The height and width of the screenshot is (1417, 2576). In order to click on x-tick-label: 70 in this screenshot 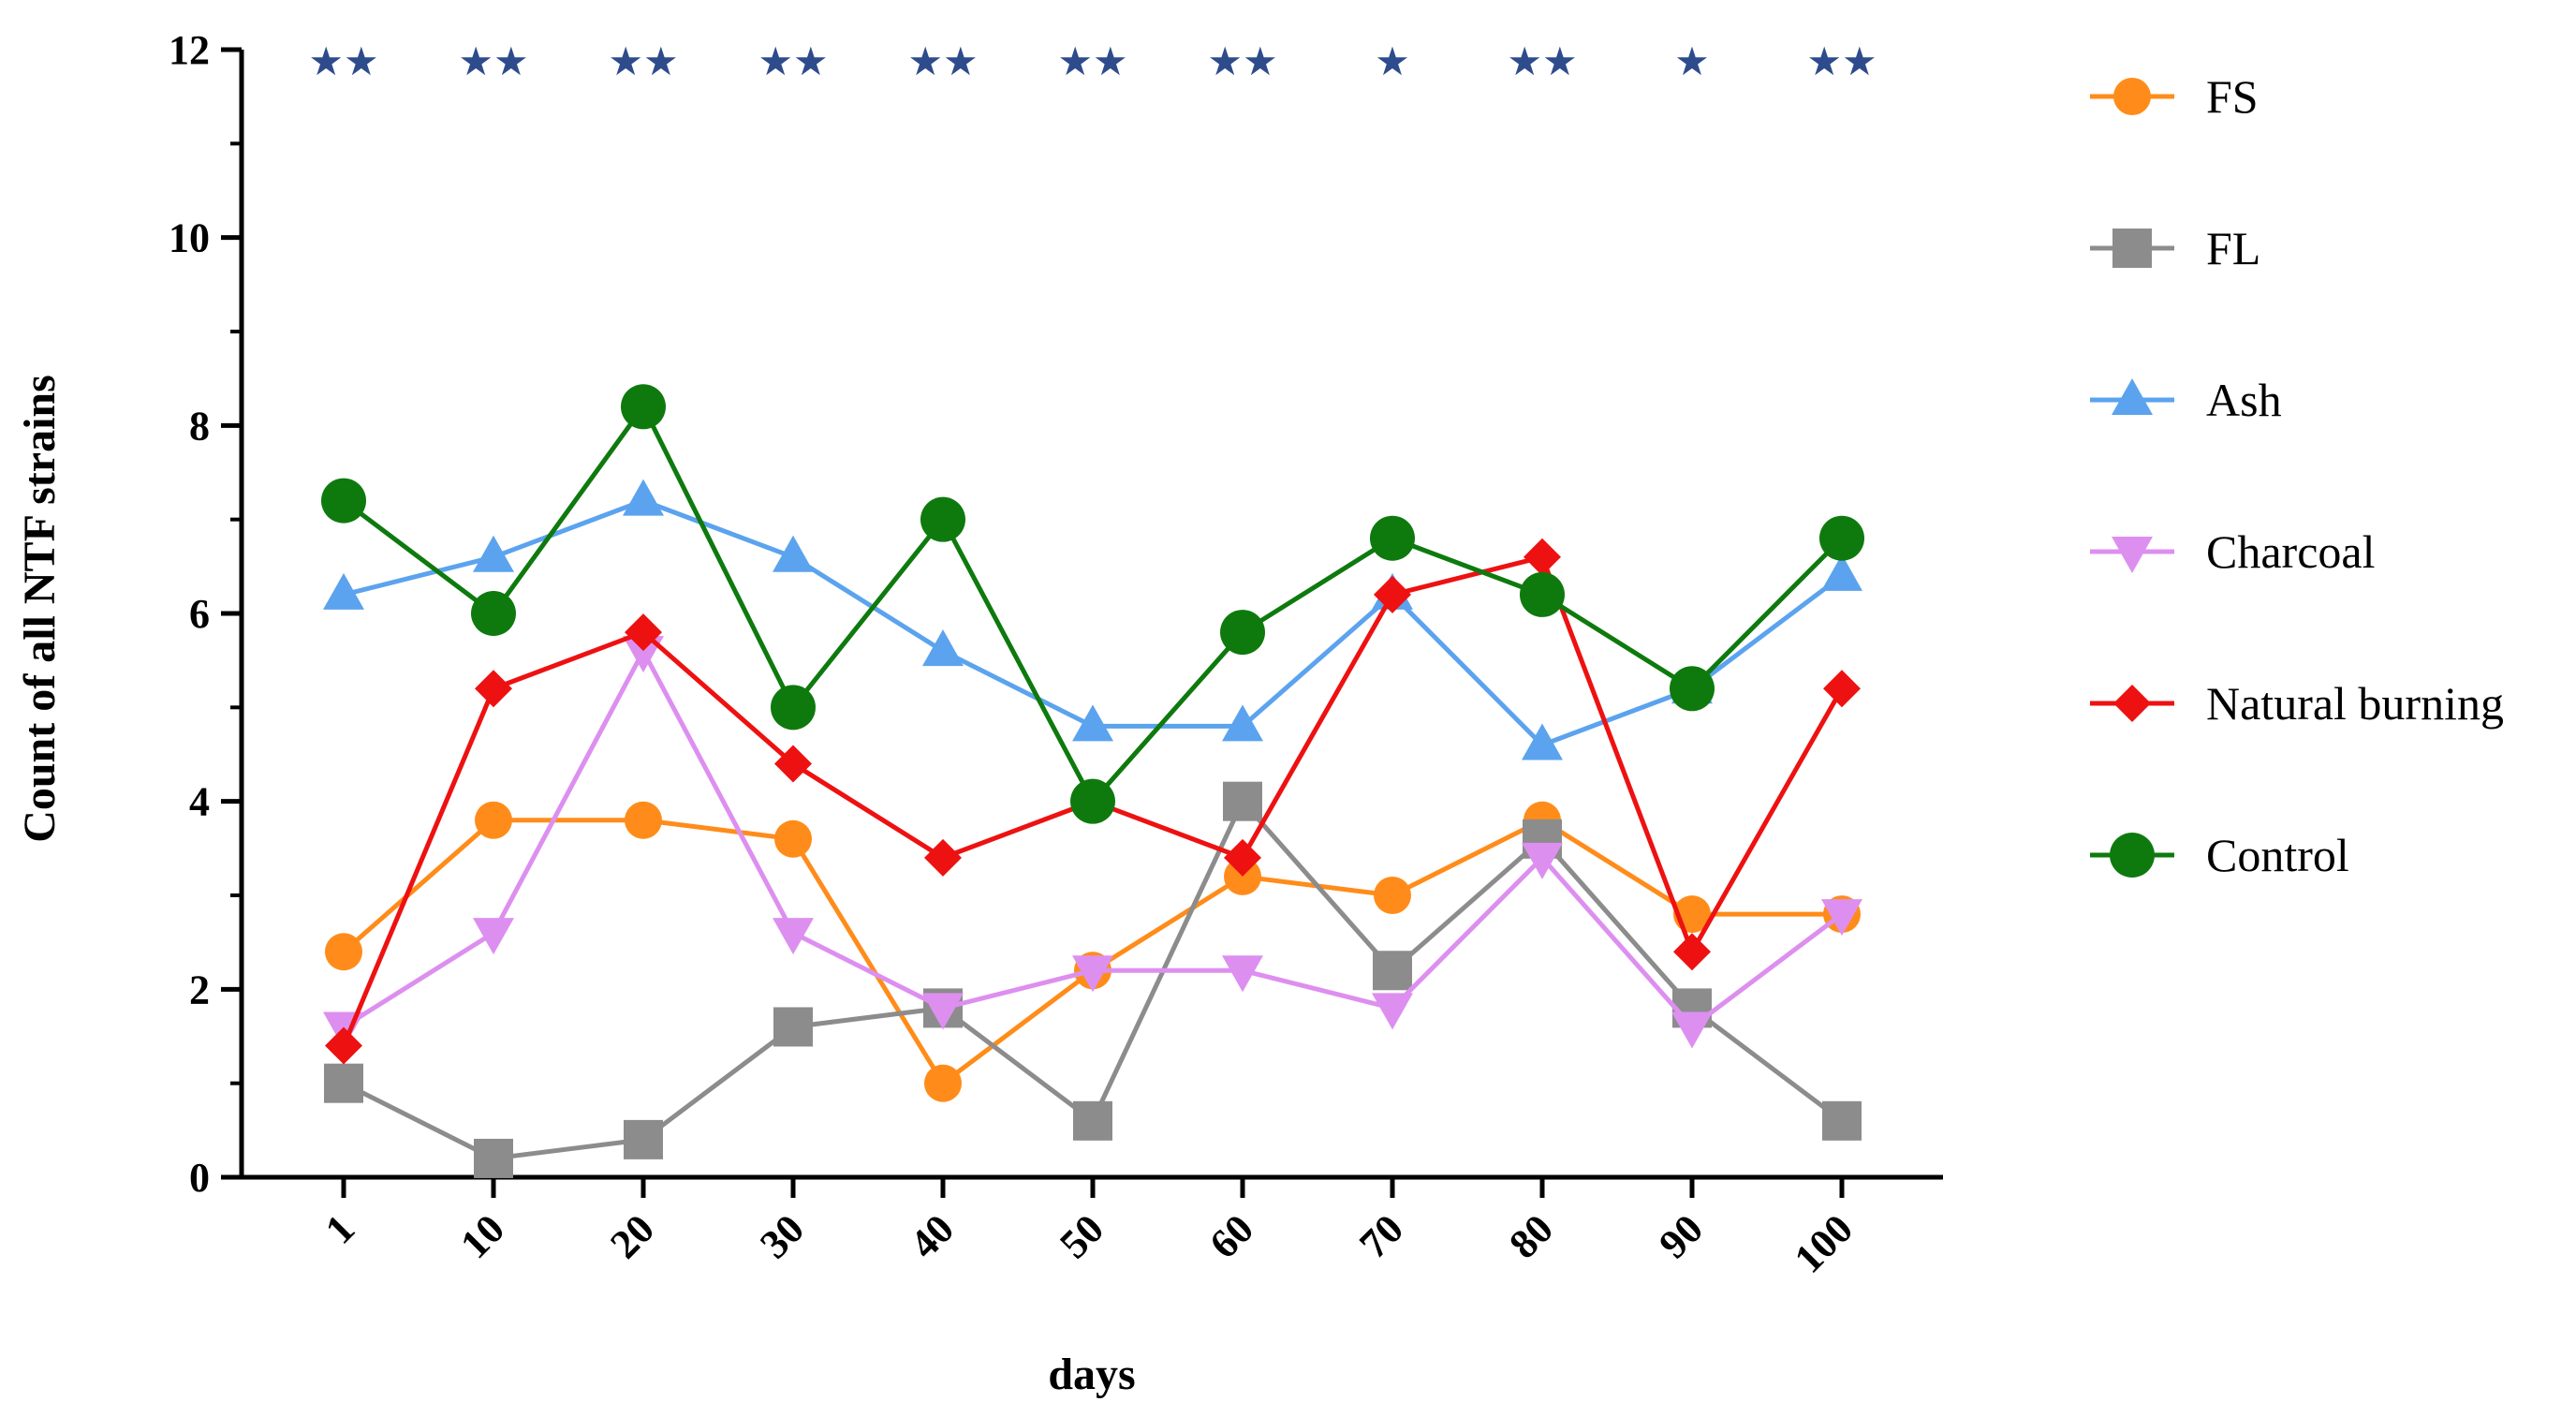, I will do `click(1381, 1236)`.